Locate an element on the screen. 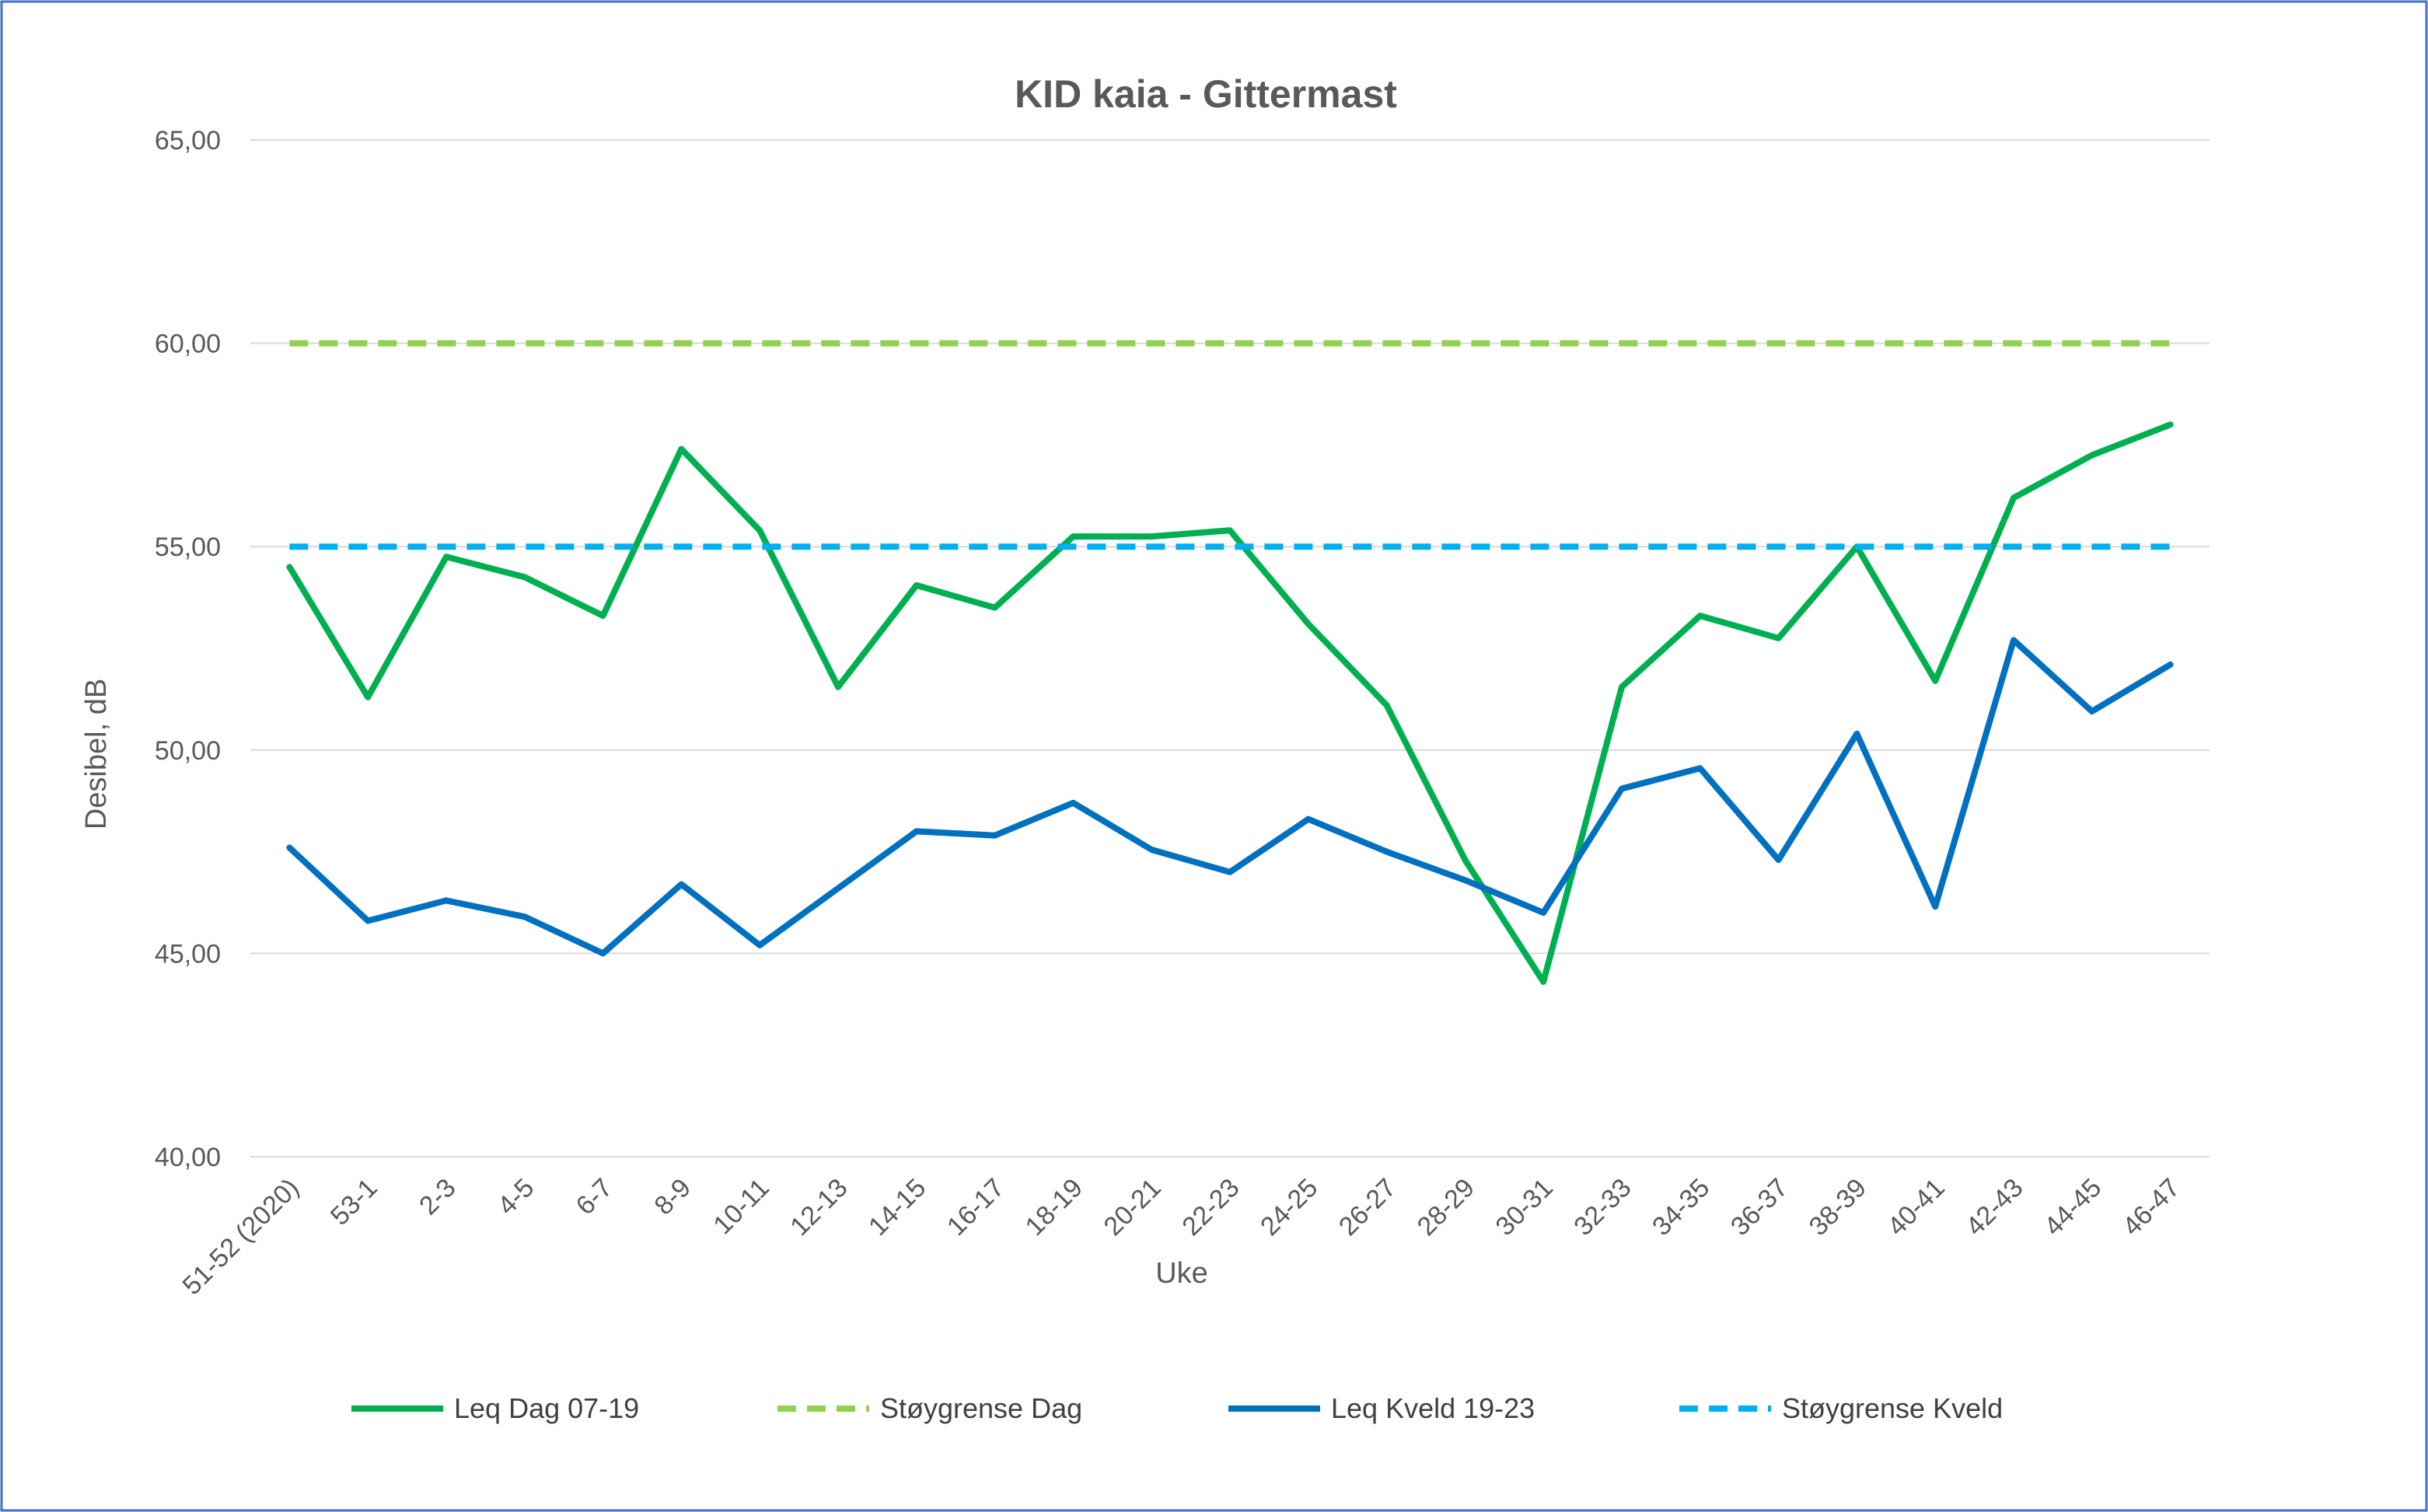  legend-label: Leq Kveld 19-23 is located at coordinates (1433, 1408).